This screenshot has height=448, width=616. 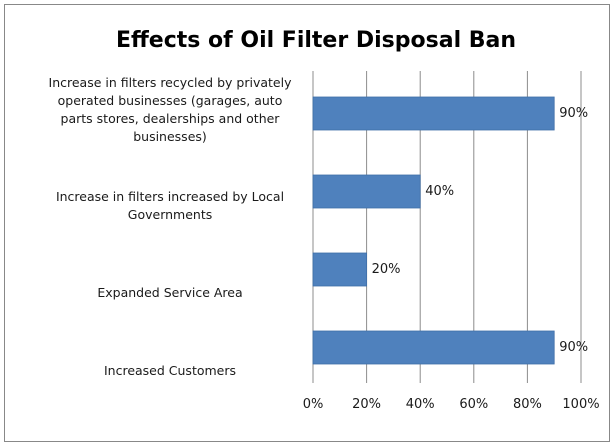 I want to click on x-tick-label: 60%, so click(x=473, y=404).